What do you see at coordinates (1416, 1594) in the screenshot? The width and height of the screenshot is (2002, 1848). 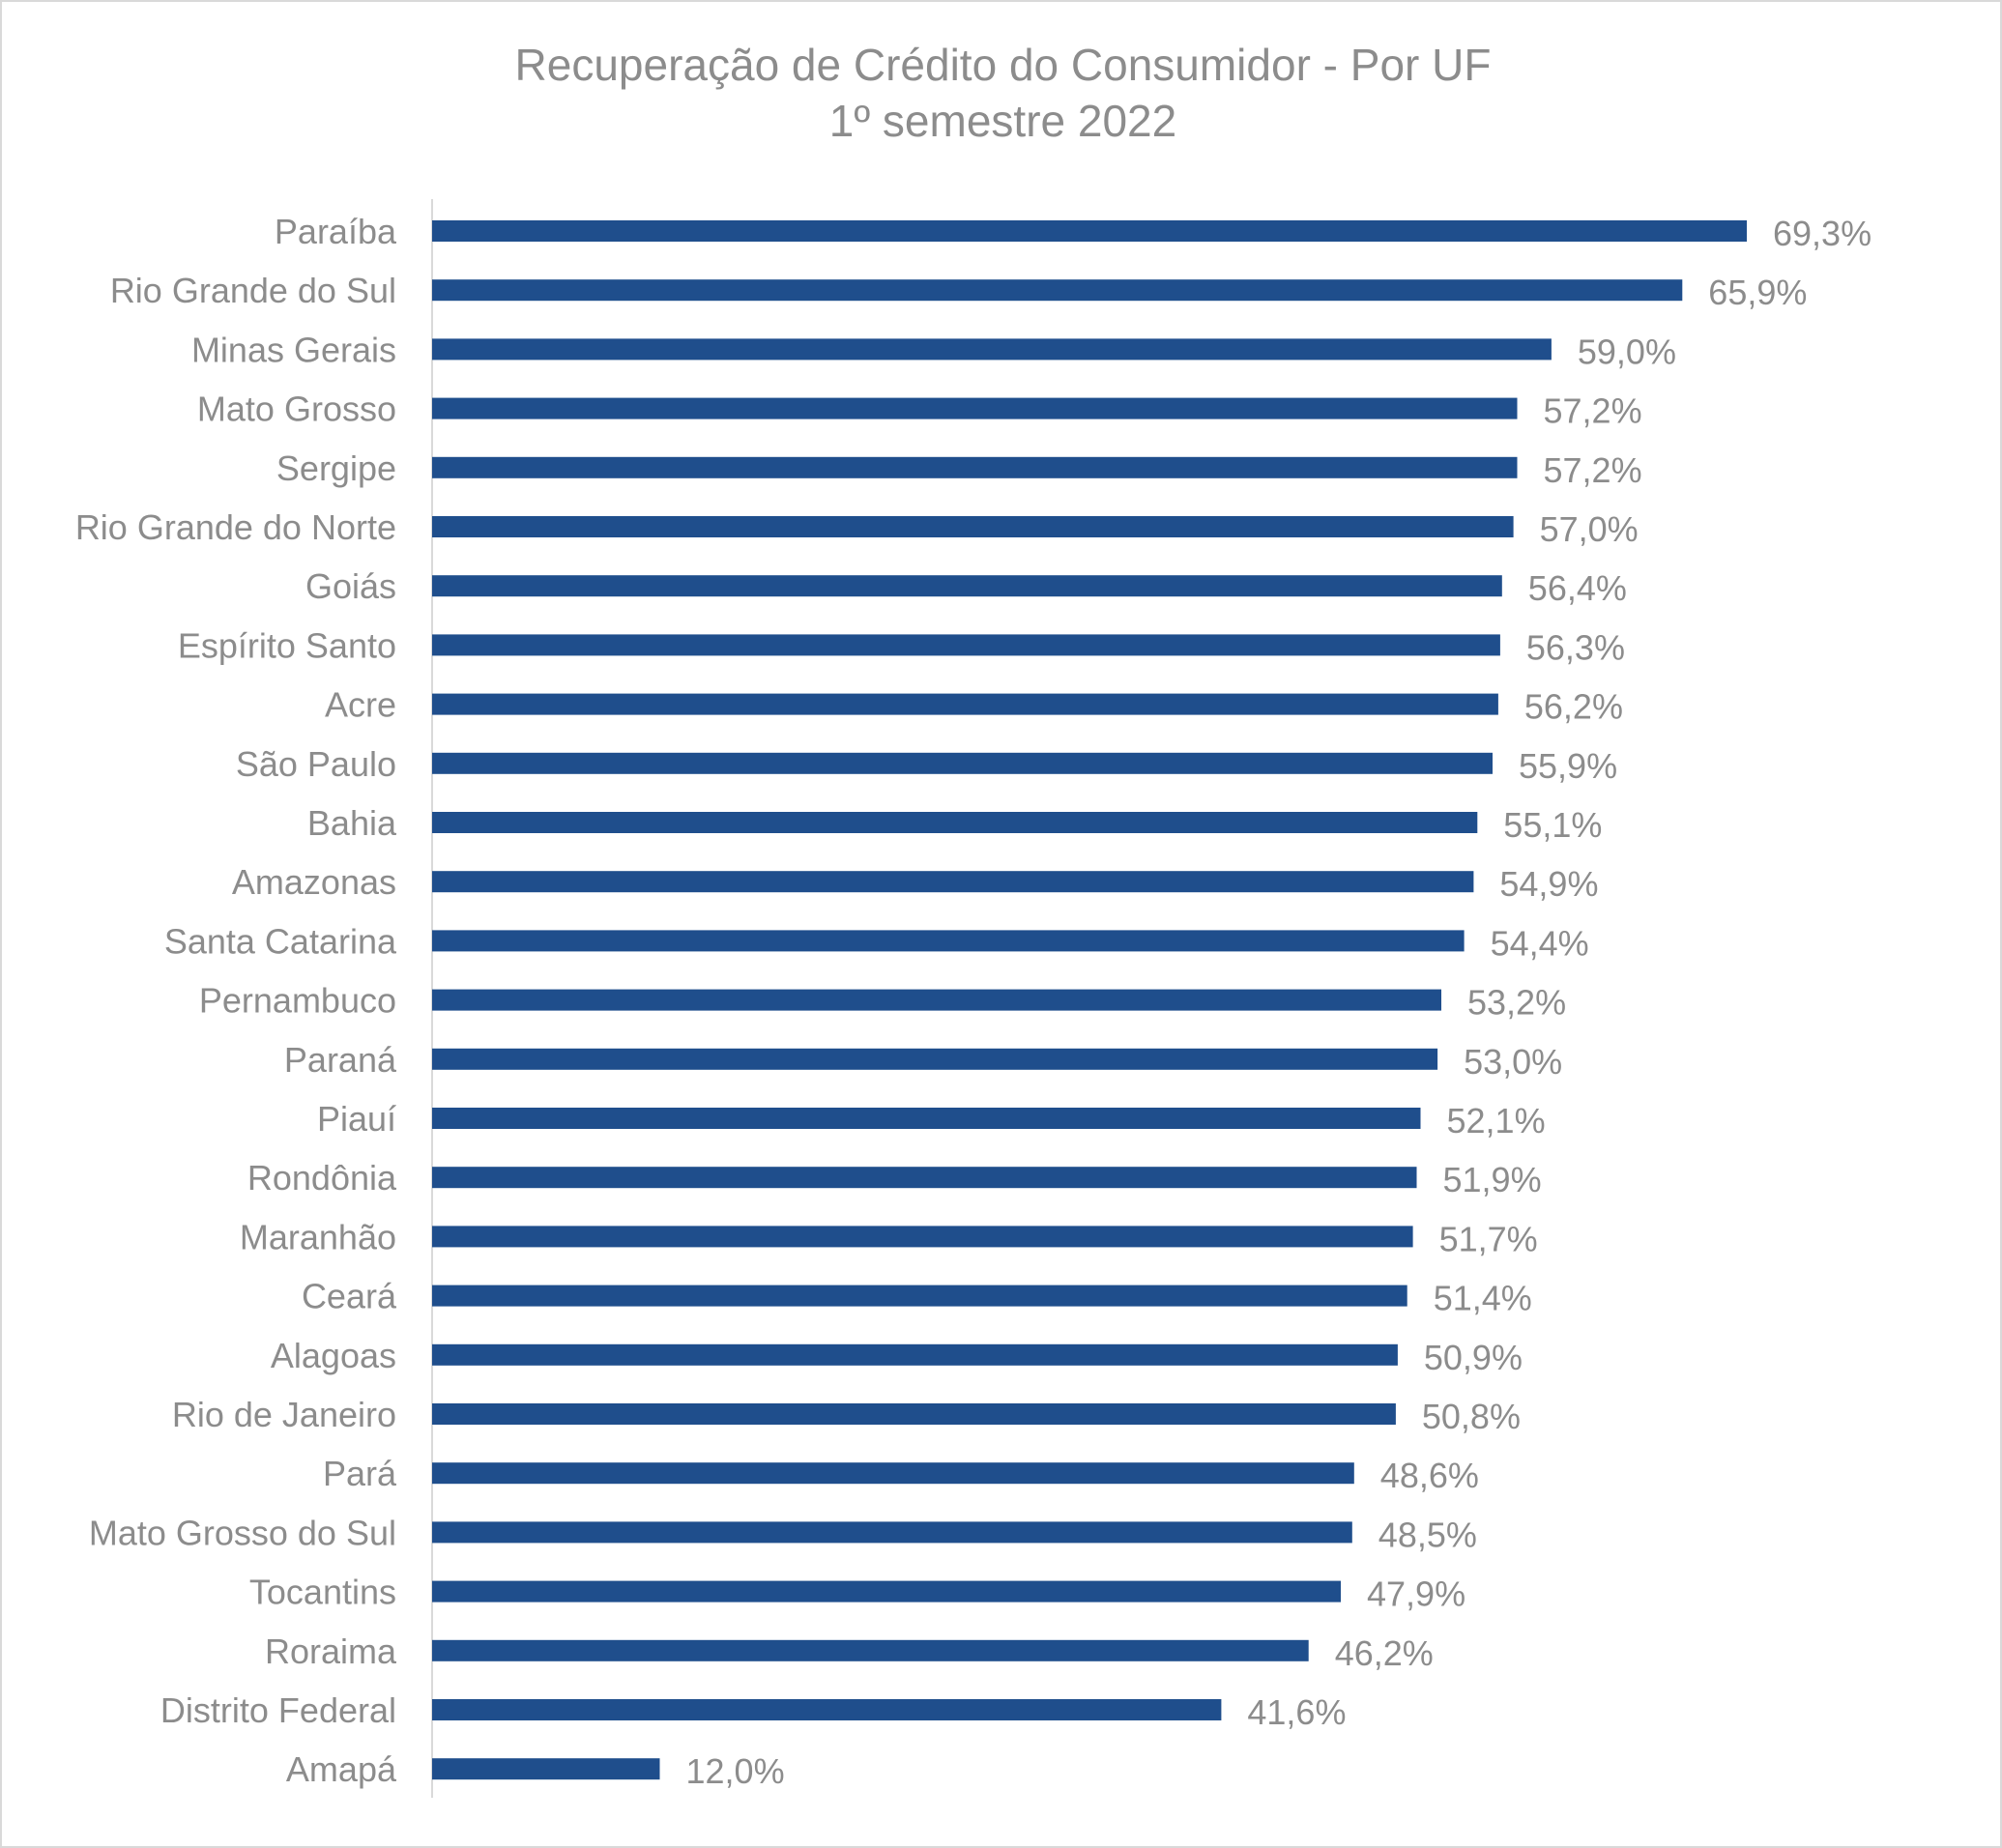 I see `data-label: 47,9%` at bounding box center [1416, 1594].